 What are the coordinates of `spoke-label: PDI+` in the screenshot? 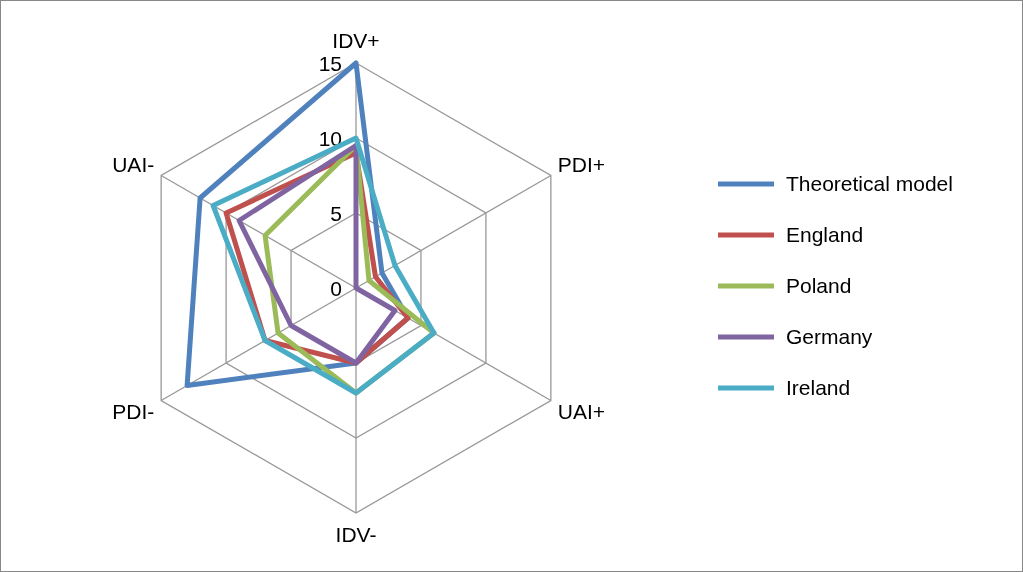 It's located at (581, 164).